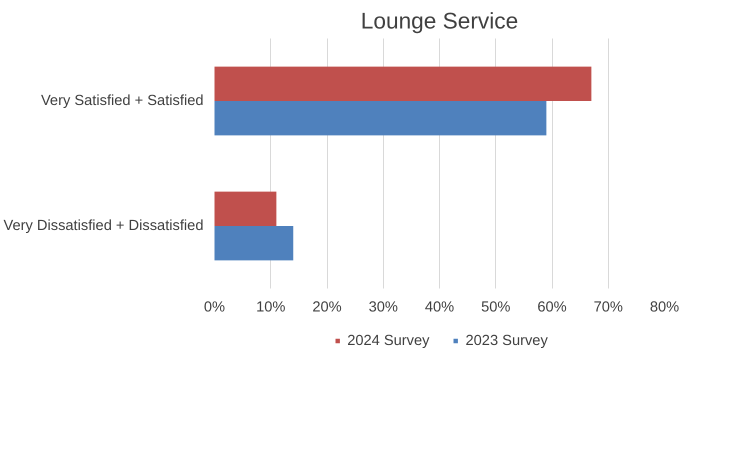  Describe the element at coordinates (388, 340) in the screenshot. I see `legend-label: 2024 Survey` at that location.